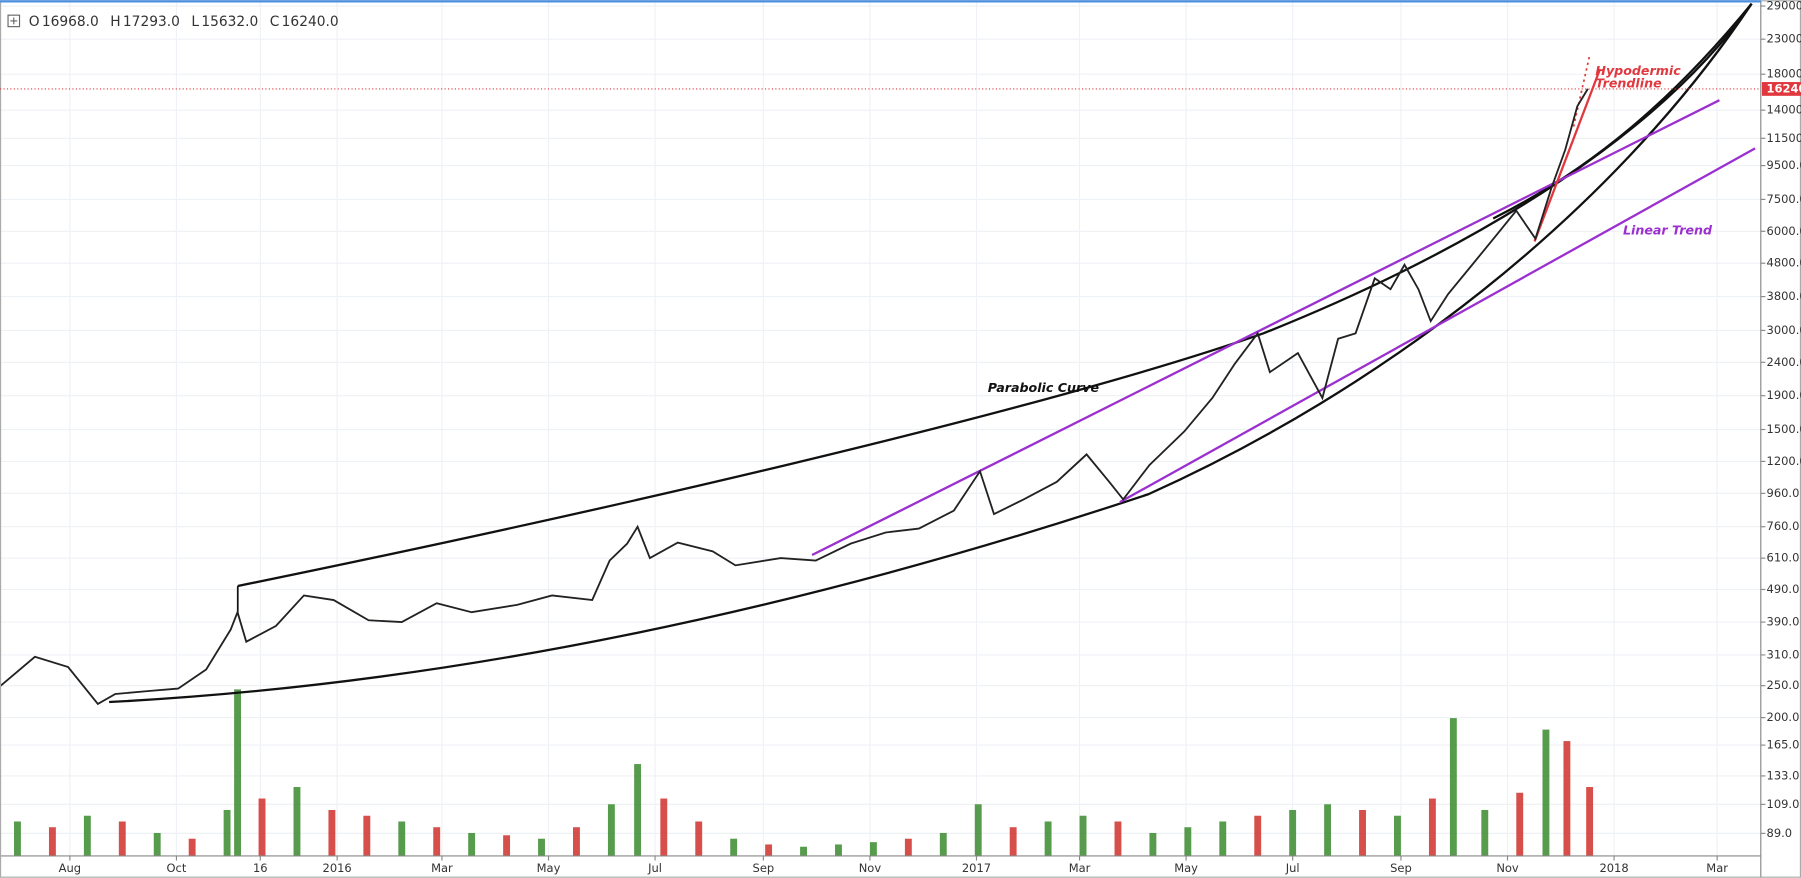 The width and height of the screenshot is (1801, 878). I want to click on x-tick-label: 2017, so click(976, 868).